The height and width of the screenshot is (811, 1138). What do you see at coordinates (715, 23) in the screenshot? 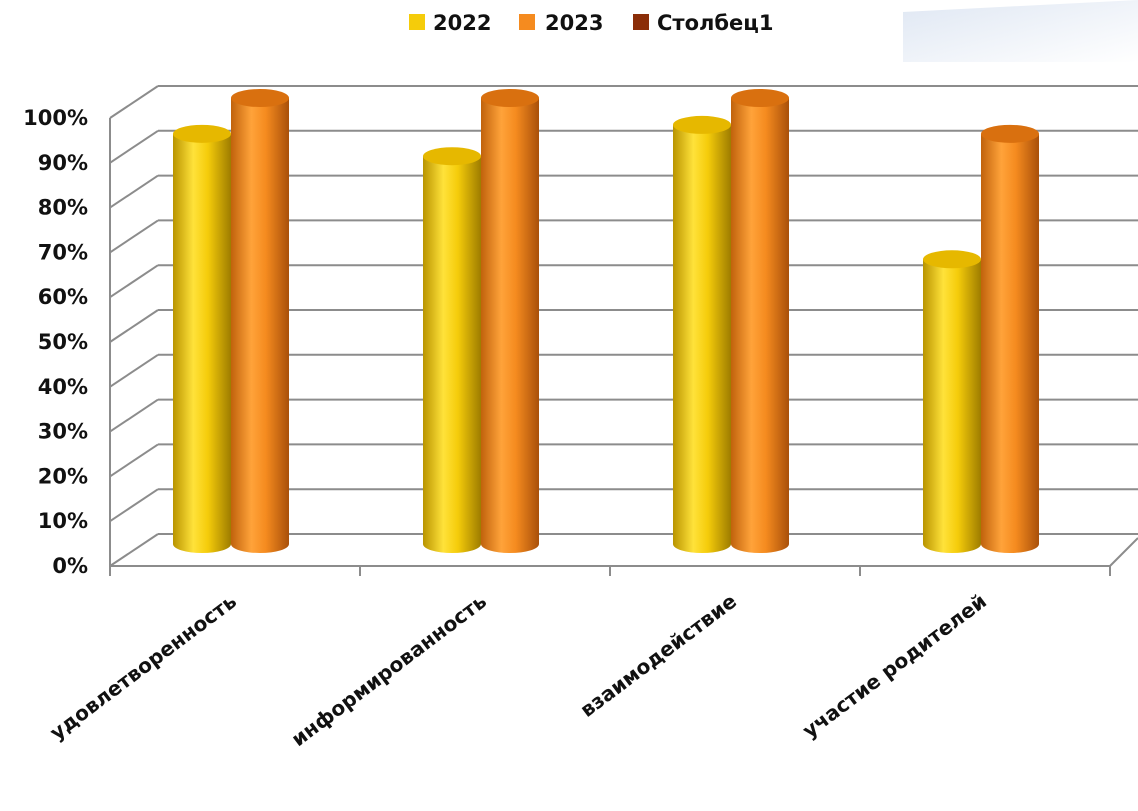
I see `legend-label: Столбец1` at bounding box center [715, 23].